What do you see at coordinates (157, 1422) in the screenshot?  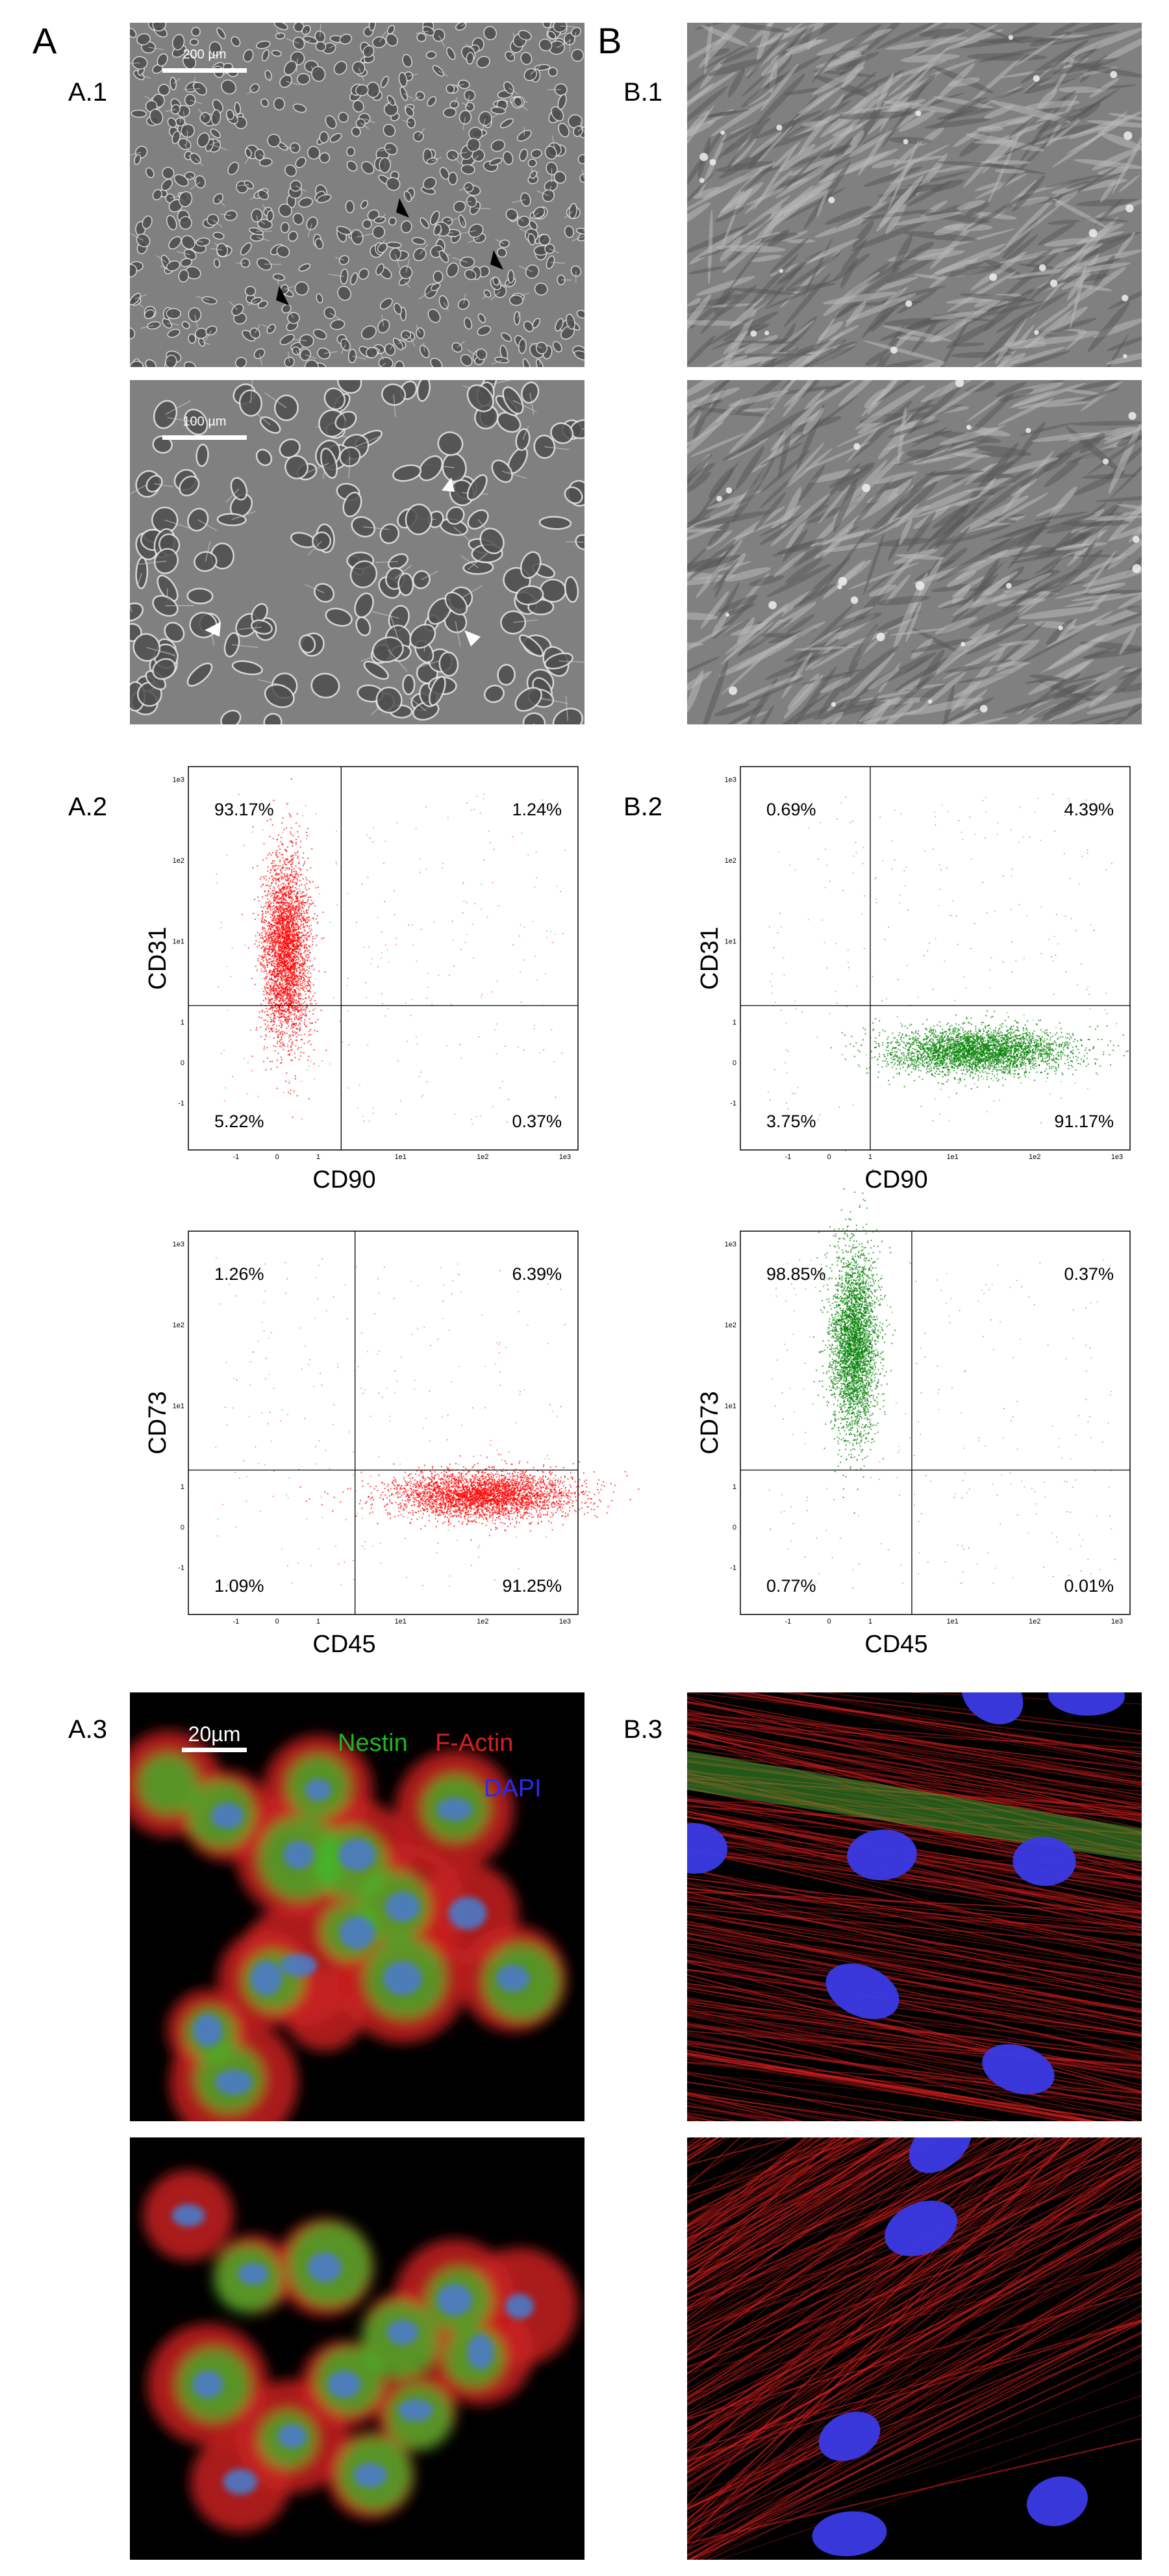 I see `y-axis-title: CD73` at bounding box center [157, 1422].